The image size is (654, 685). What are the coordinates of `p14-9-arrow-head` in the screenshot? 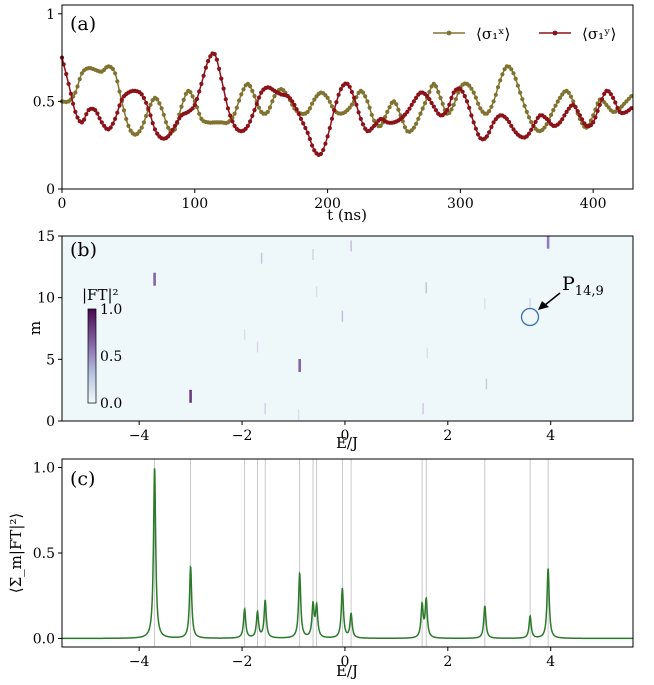 It's located at (543, 305).